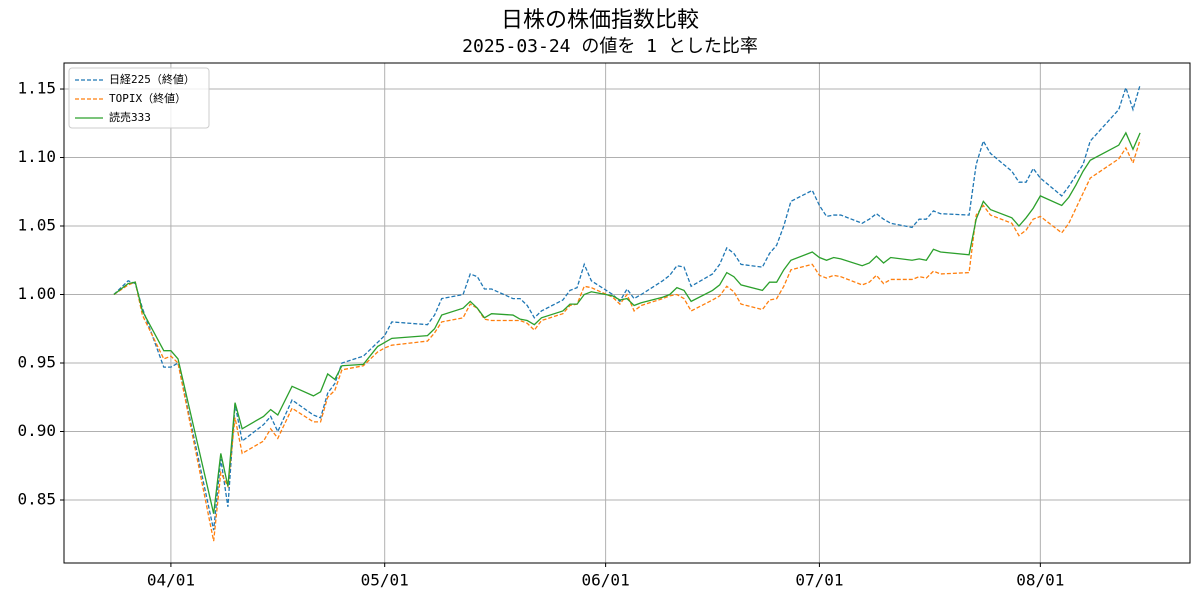  Describe the element at coordinates (36, 362) in the screenshot. I see `y-tick-label: 0.95` at that location.